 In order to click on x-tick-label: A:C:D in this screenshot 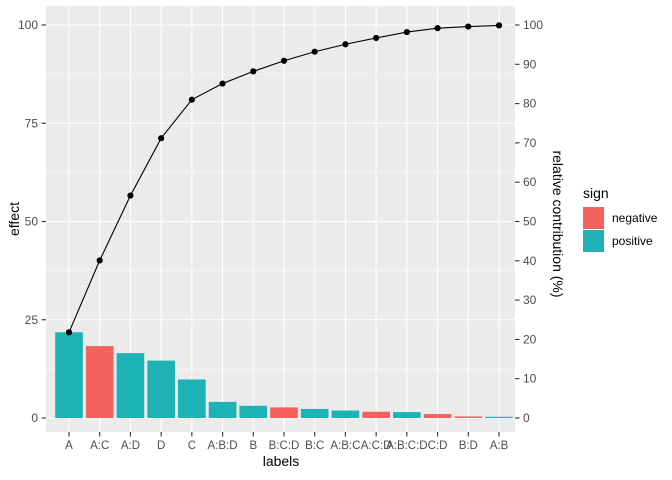, I will do `click(376, 446)`.